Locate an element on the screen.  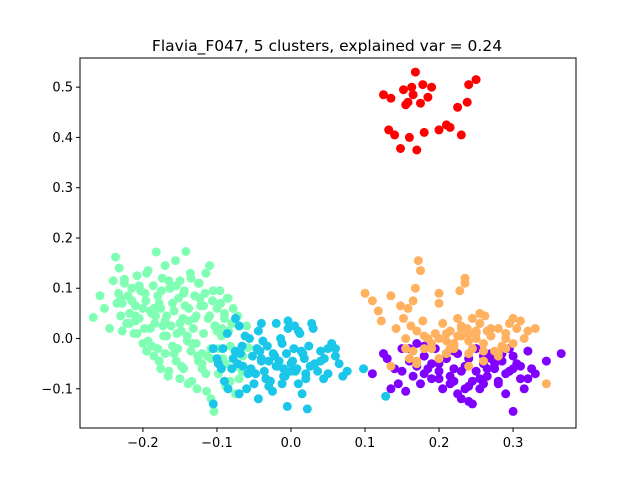
x-tick-label: −0.2 is located at coordinates (143, 443).